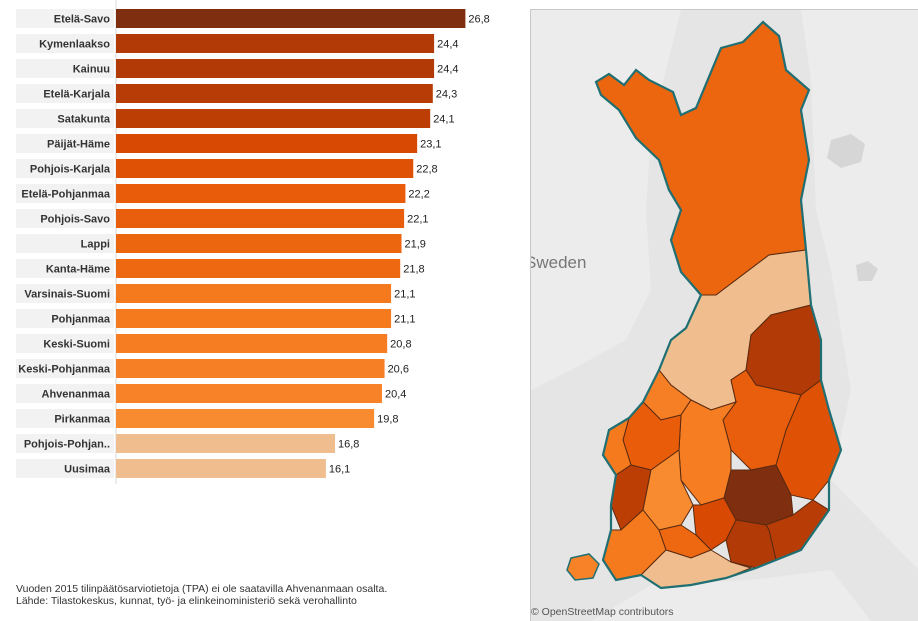 The width and height of the screenshot is (918, 621). What do you see at coordinates (478, 20) in the screenshot?
I see `value-label: 26,8` at bounding box center [478, 20].